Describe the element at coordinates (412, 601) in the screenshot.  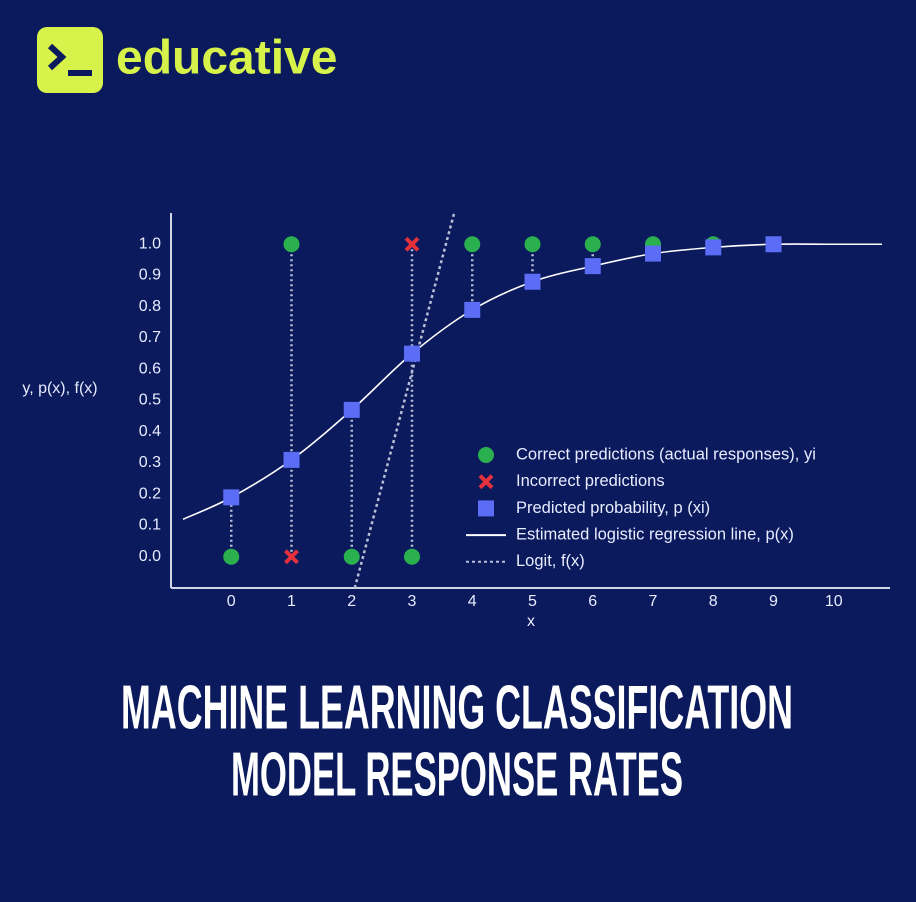
I see `x-tick-label: 3` at that location.